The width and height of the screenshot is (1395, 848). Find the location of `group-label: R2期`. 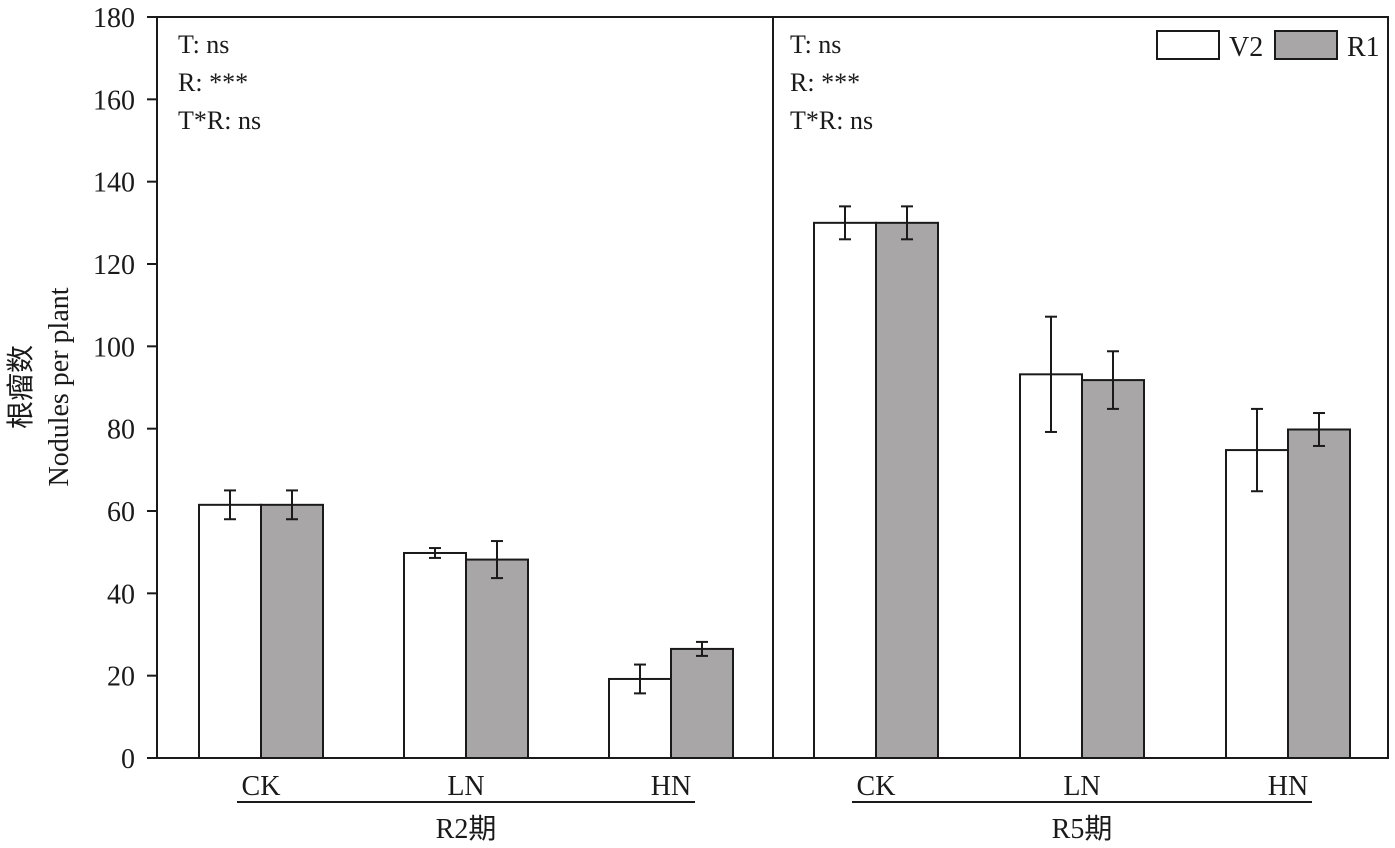

group-label: R2期 is located at coordinates (466, 829).